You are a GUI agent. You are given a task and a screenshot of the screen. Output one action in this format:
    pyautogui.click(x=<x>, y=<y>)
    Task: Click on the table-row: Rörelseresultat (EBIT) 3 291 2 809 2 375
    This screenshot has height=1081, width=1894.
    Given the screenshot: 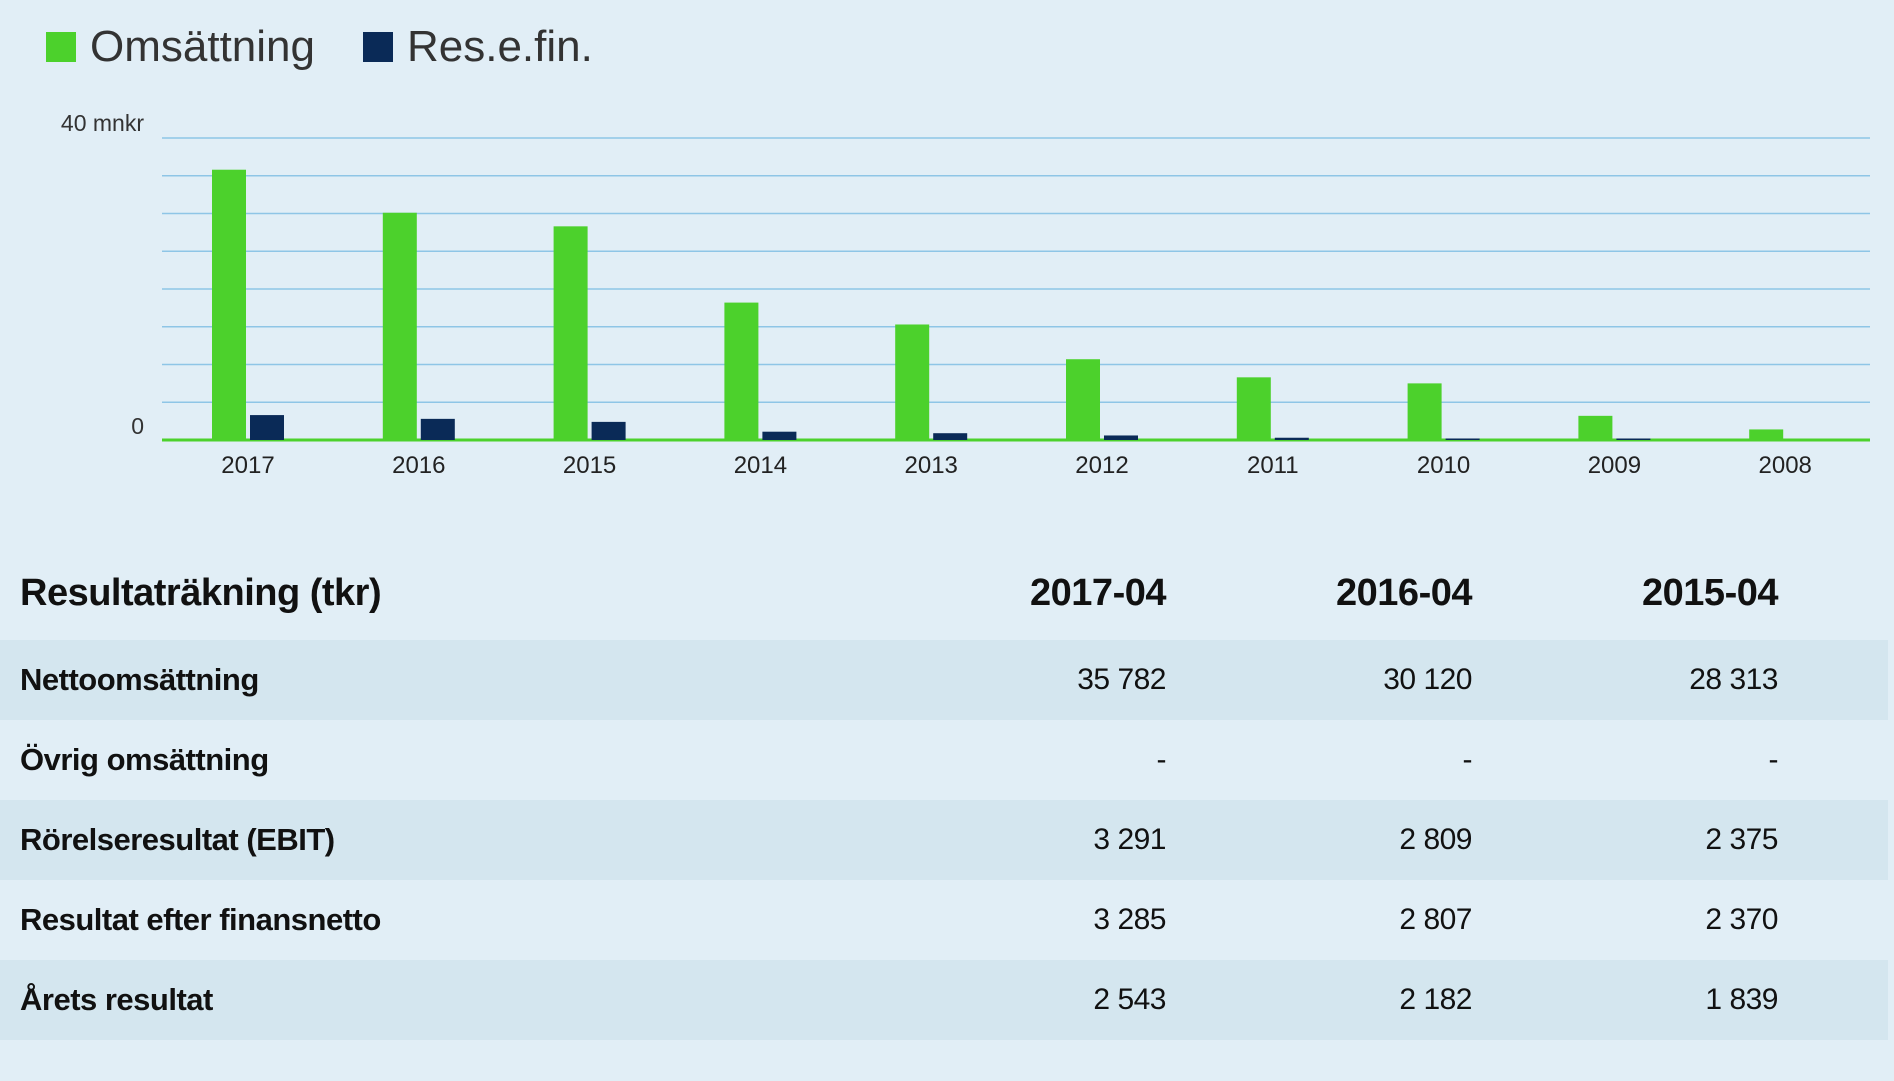 What is the action you would take?
    pyautogui.click(x=944, y=840)
    